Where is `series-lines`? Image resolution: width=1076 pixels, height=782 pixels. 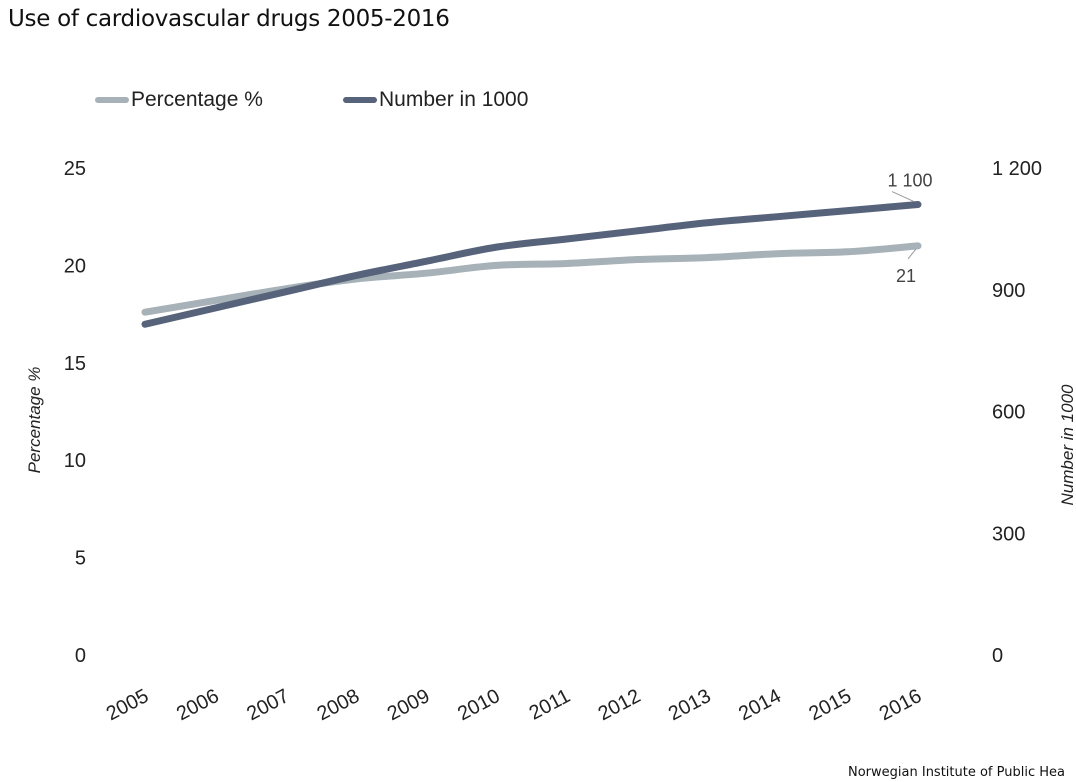
series-lines is located at coordinates (531, 264).